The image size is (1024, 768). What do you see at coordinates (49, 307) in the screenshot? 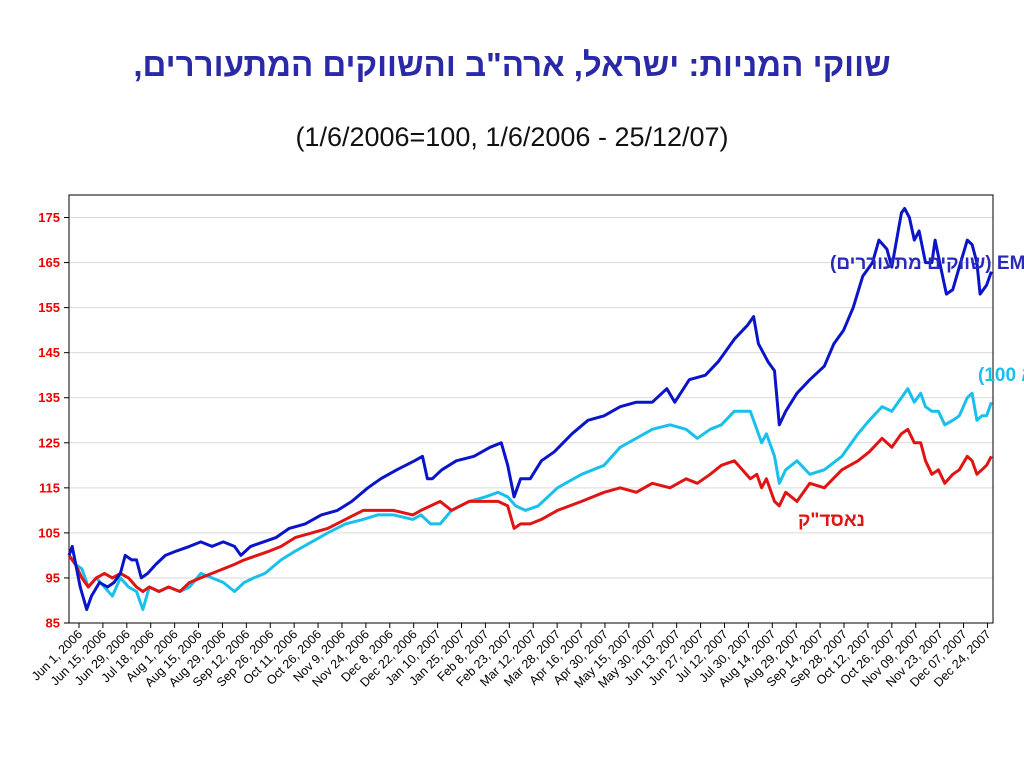
I see `y-tick-label: 155` at bounding box center [49, 307].